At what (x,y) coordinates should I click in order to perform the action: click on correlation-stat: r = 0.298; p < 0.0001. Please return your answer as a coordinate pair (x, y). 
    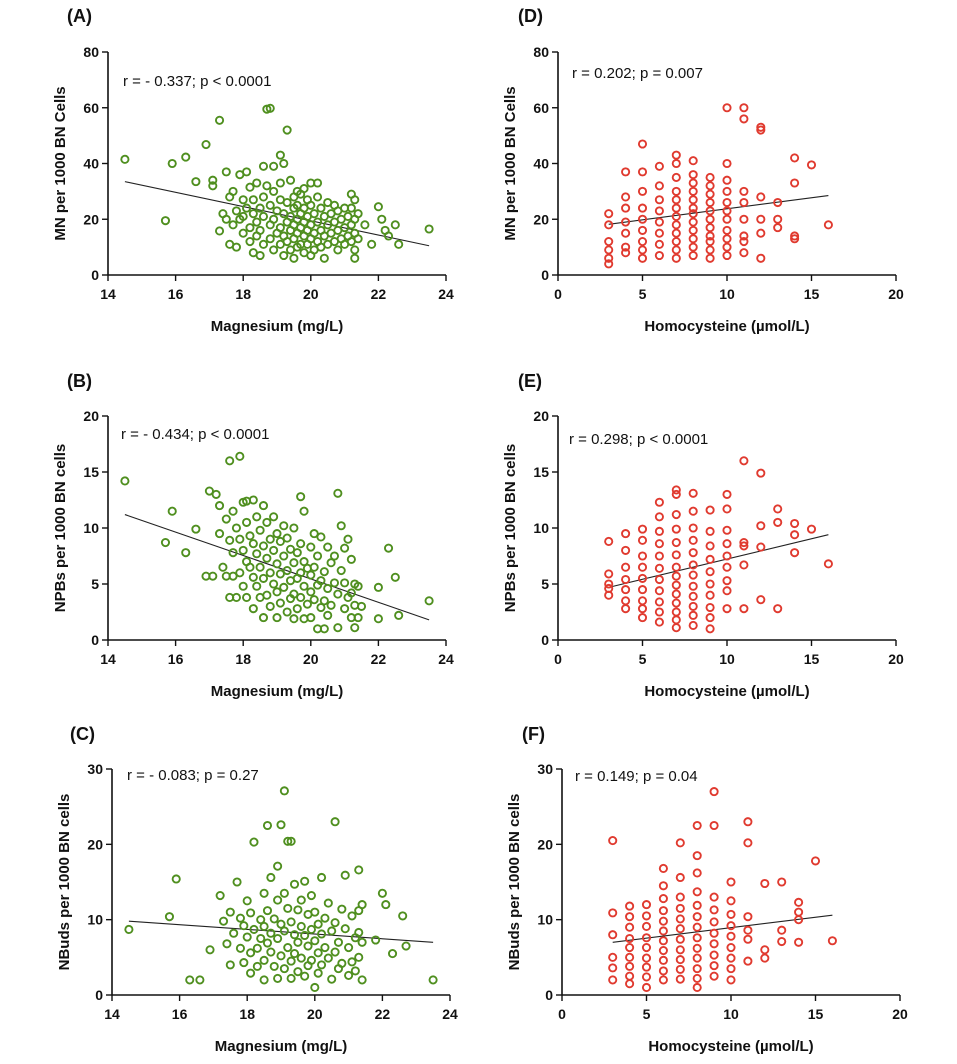
    Looking at the image, I should click on (638, 439).